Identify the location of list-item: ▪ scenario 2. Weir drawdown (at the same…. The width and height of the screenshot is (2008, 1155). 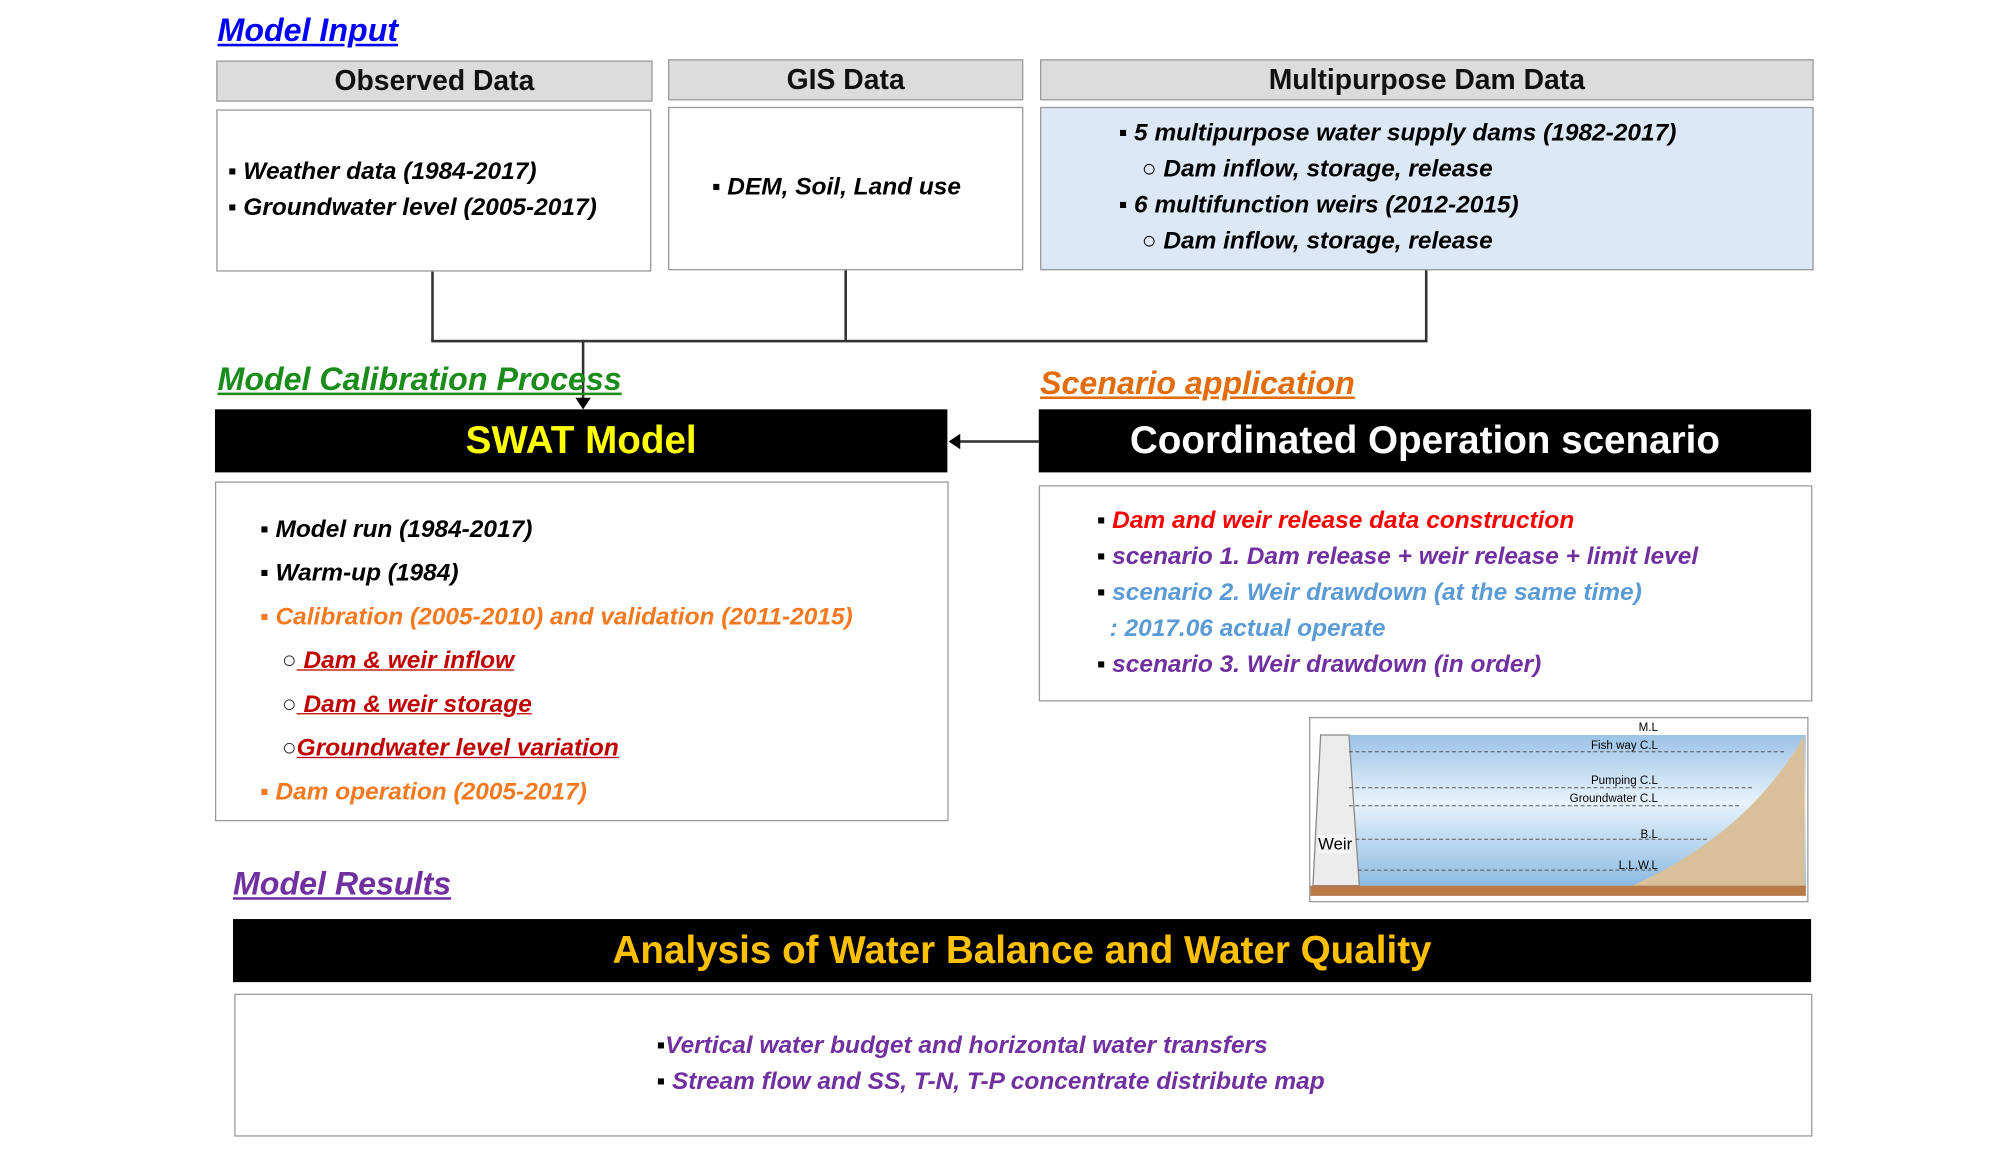
(1369, 593).